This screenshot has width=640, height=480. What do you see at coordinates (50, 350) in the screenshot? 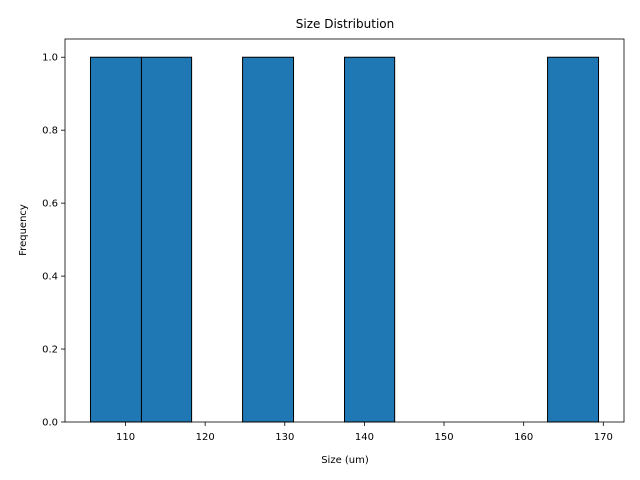
I see `y-tick-label: 0.2` at bounding box center [50, 350].